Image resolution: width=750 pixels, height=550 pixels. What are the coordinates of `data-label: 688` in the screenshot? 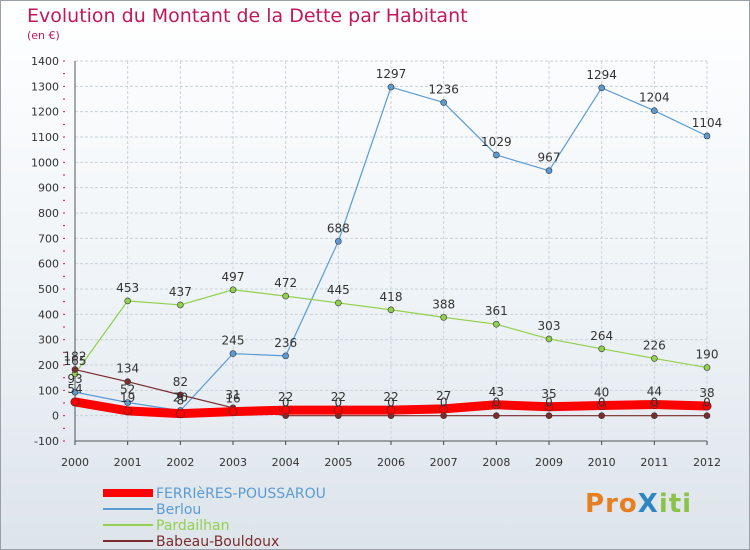 It's located at (338, 228).